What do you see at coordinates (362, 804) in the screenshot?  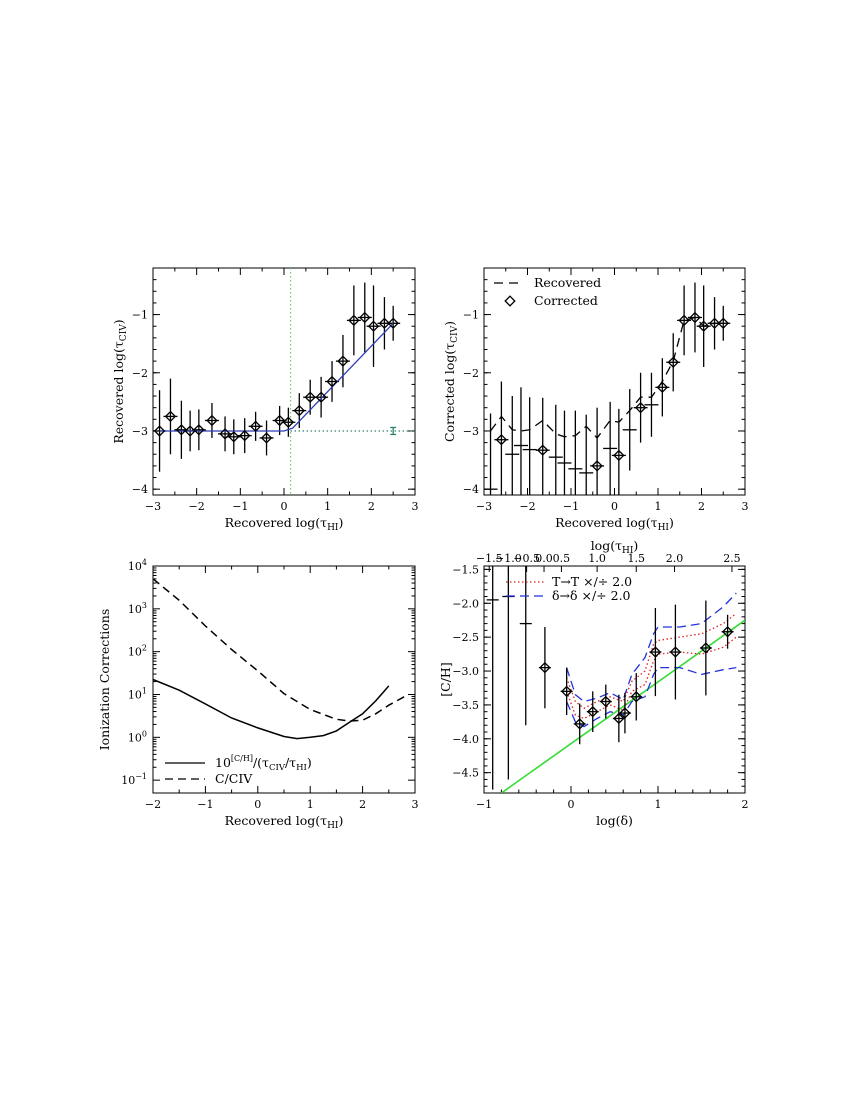 I see `bl-x-tick-label: 2` at bounding box center [362, 804].